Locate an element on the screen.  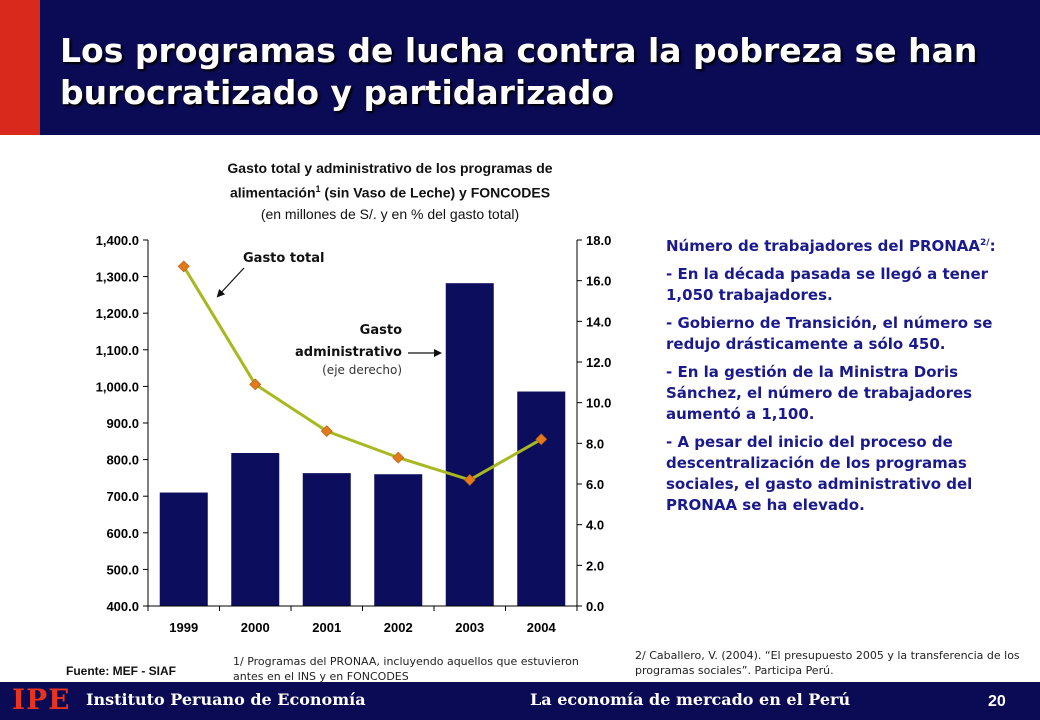
line-gasto-administrativo is located at coordinates (362, 373).